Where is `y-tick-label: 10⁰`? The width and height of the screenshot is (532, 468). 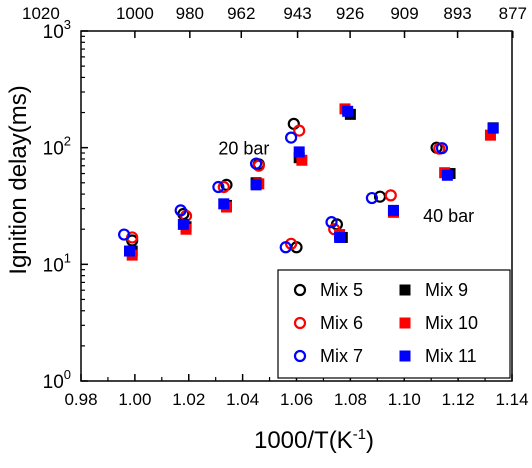
y-tick-label: 10⁰ is located at coordinates (57, 380).